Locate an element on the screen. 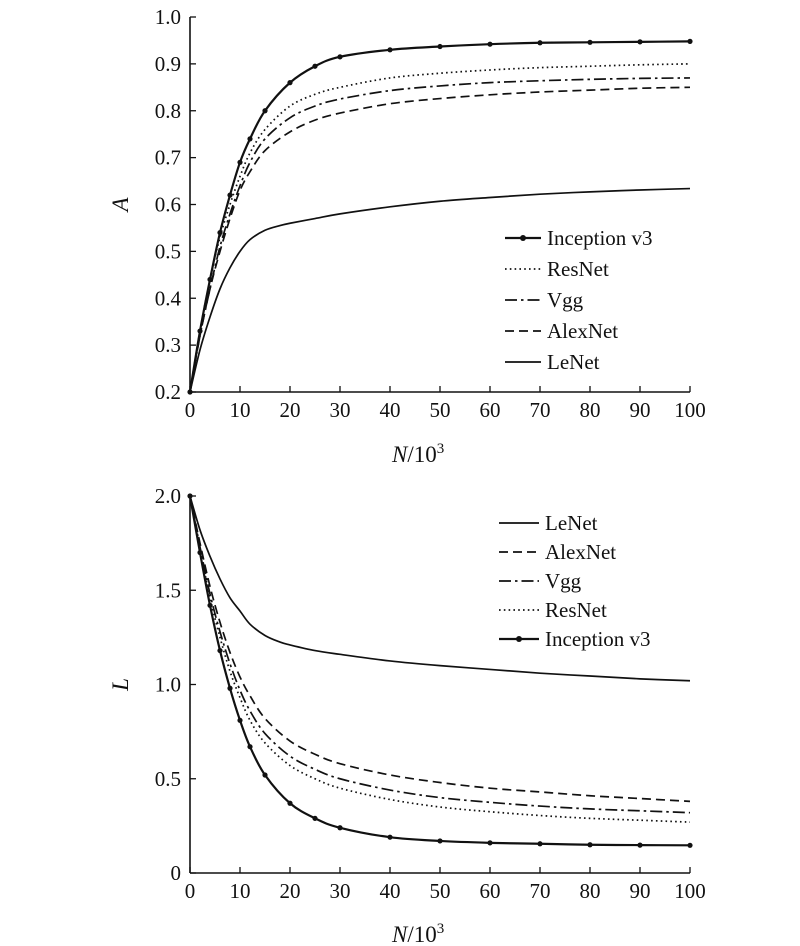 The width and height of the screenshot is (800, 946). legend: LeNet AlexNet Vgg ResNet Inception v3 is located at coordinates (575, 581).